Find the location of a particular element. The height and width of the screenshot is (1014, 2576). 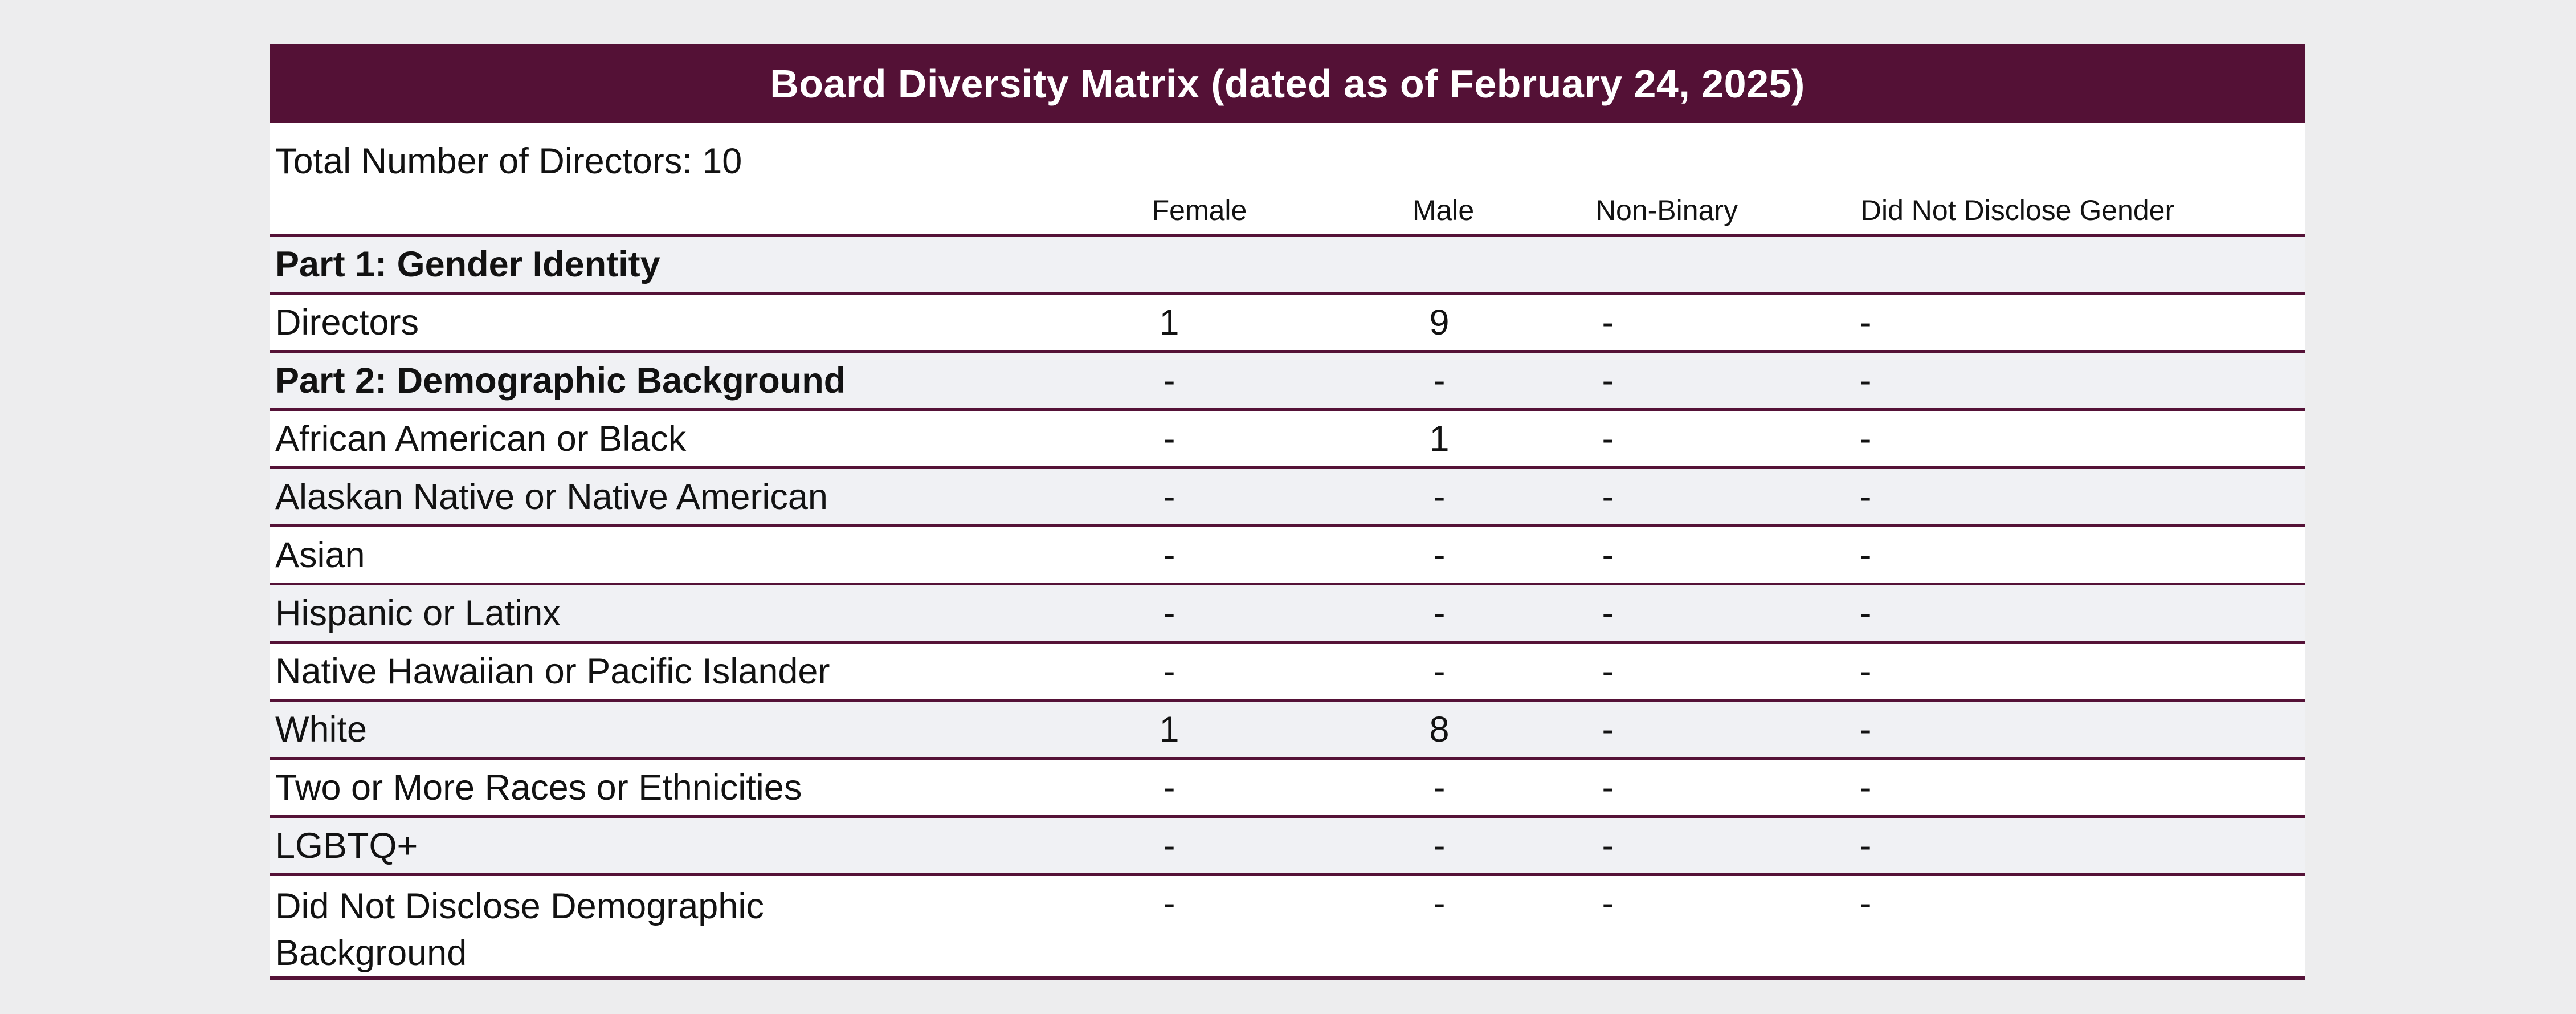

table-row: Part 1: Gender Identity is located at coordinates (1287, 263).